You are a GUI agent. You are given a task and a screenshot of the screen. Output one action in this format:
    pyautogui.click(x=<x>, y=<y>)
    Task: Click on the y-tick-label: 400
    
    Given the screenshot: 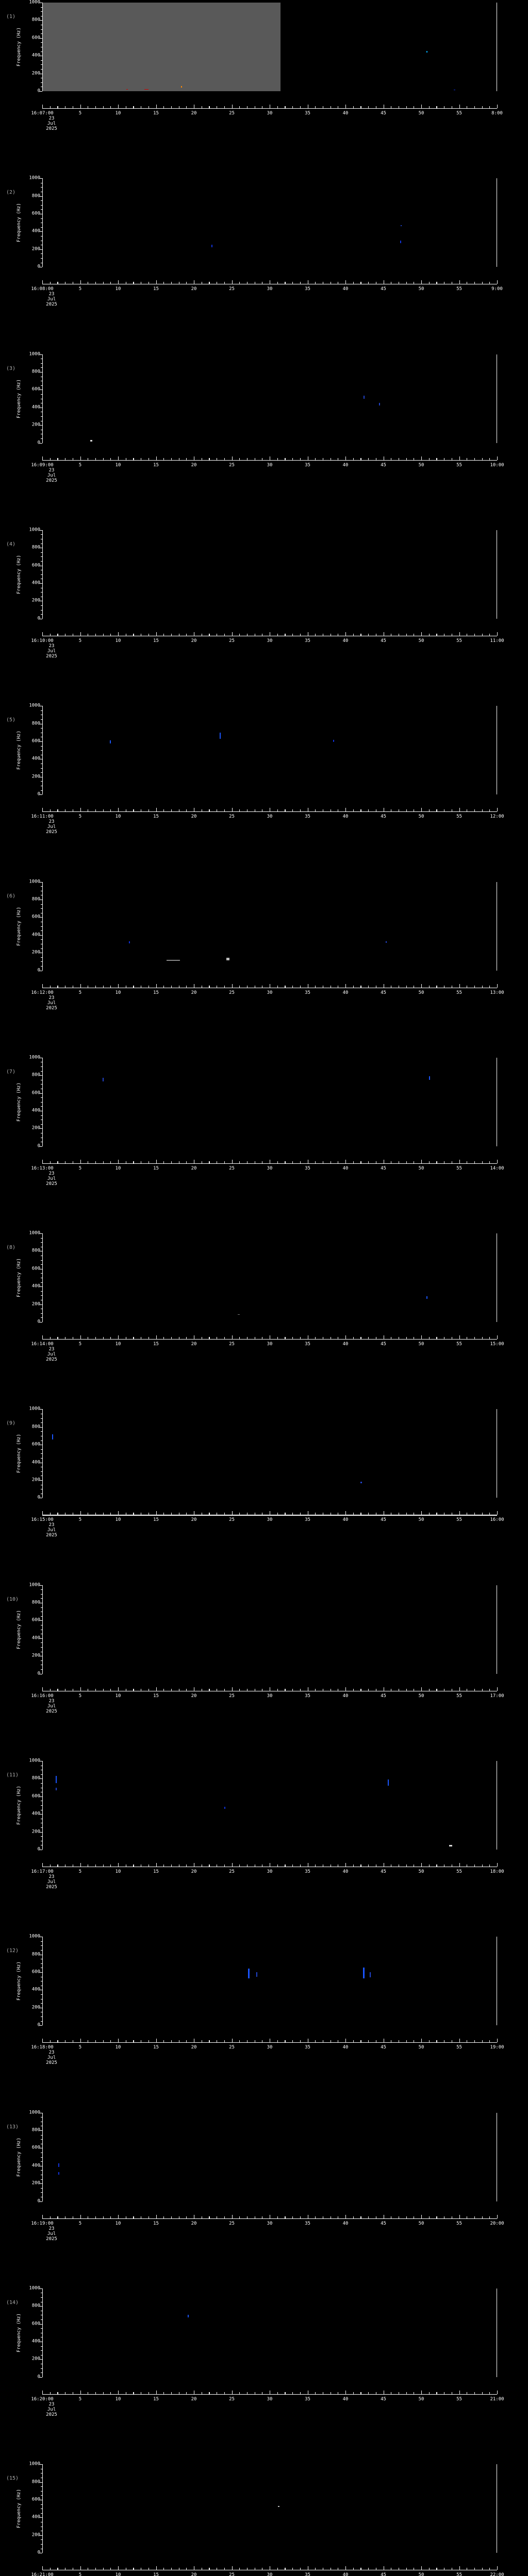 What is the action you would take?
    pyautogui.click(x=35, y=1638)
    